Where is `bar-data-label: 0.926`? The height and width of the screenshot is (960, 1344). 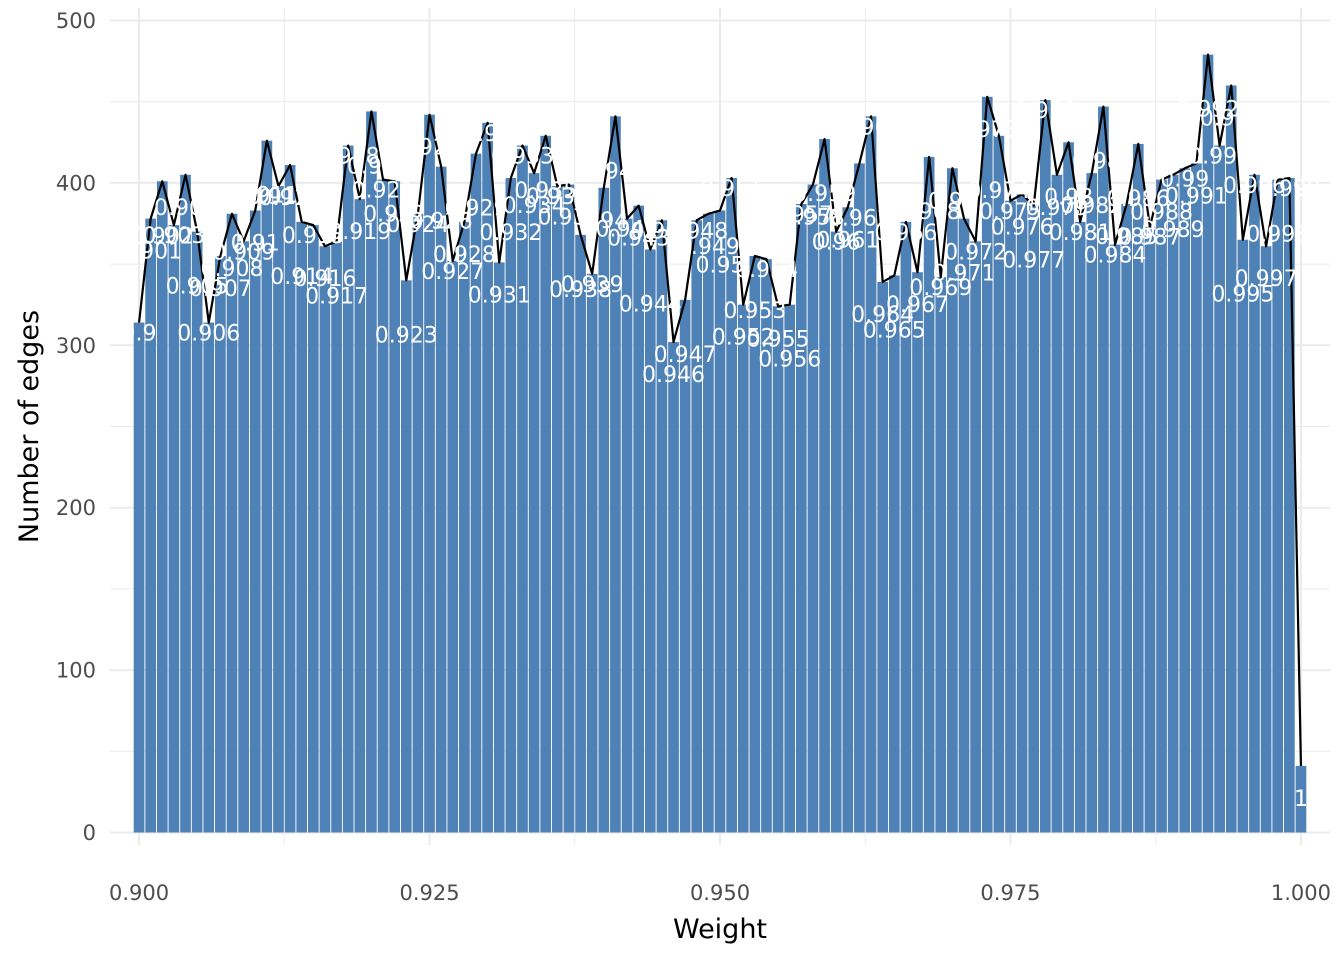 bar-data-label: 0.926 is located at coordinates (441, 222).